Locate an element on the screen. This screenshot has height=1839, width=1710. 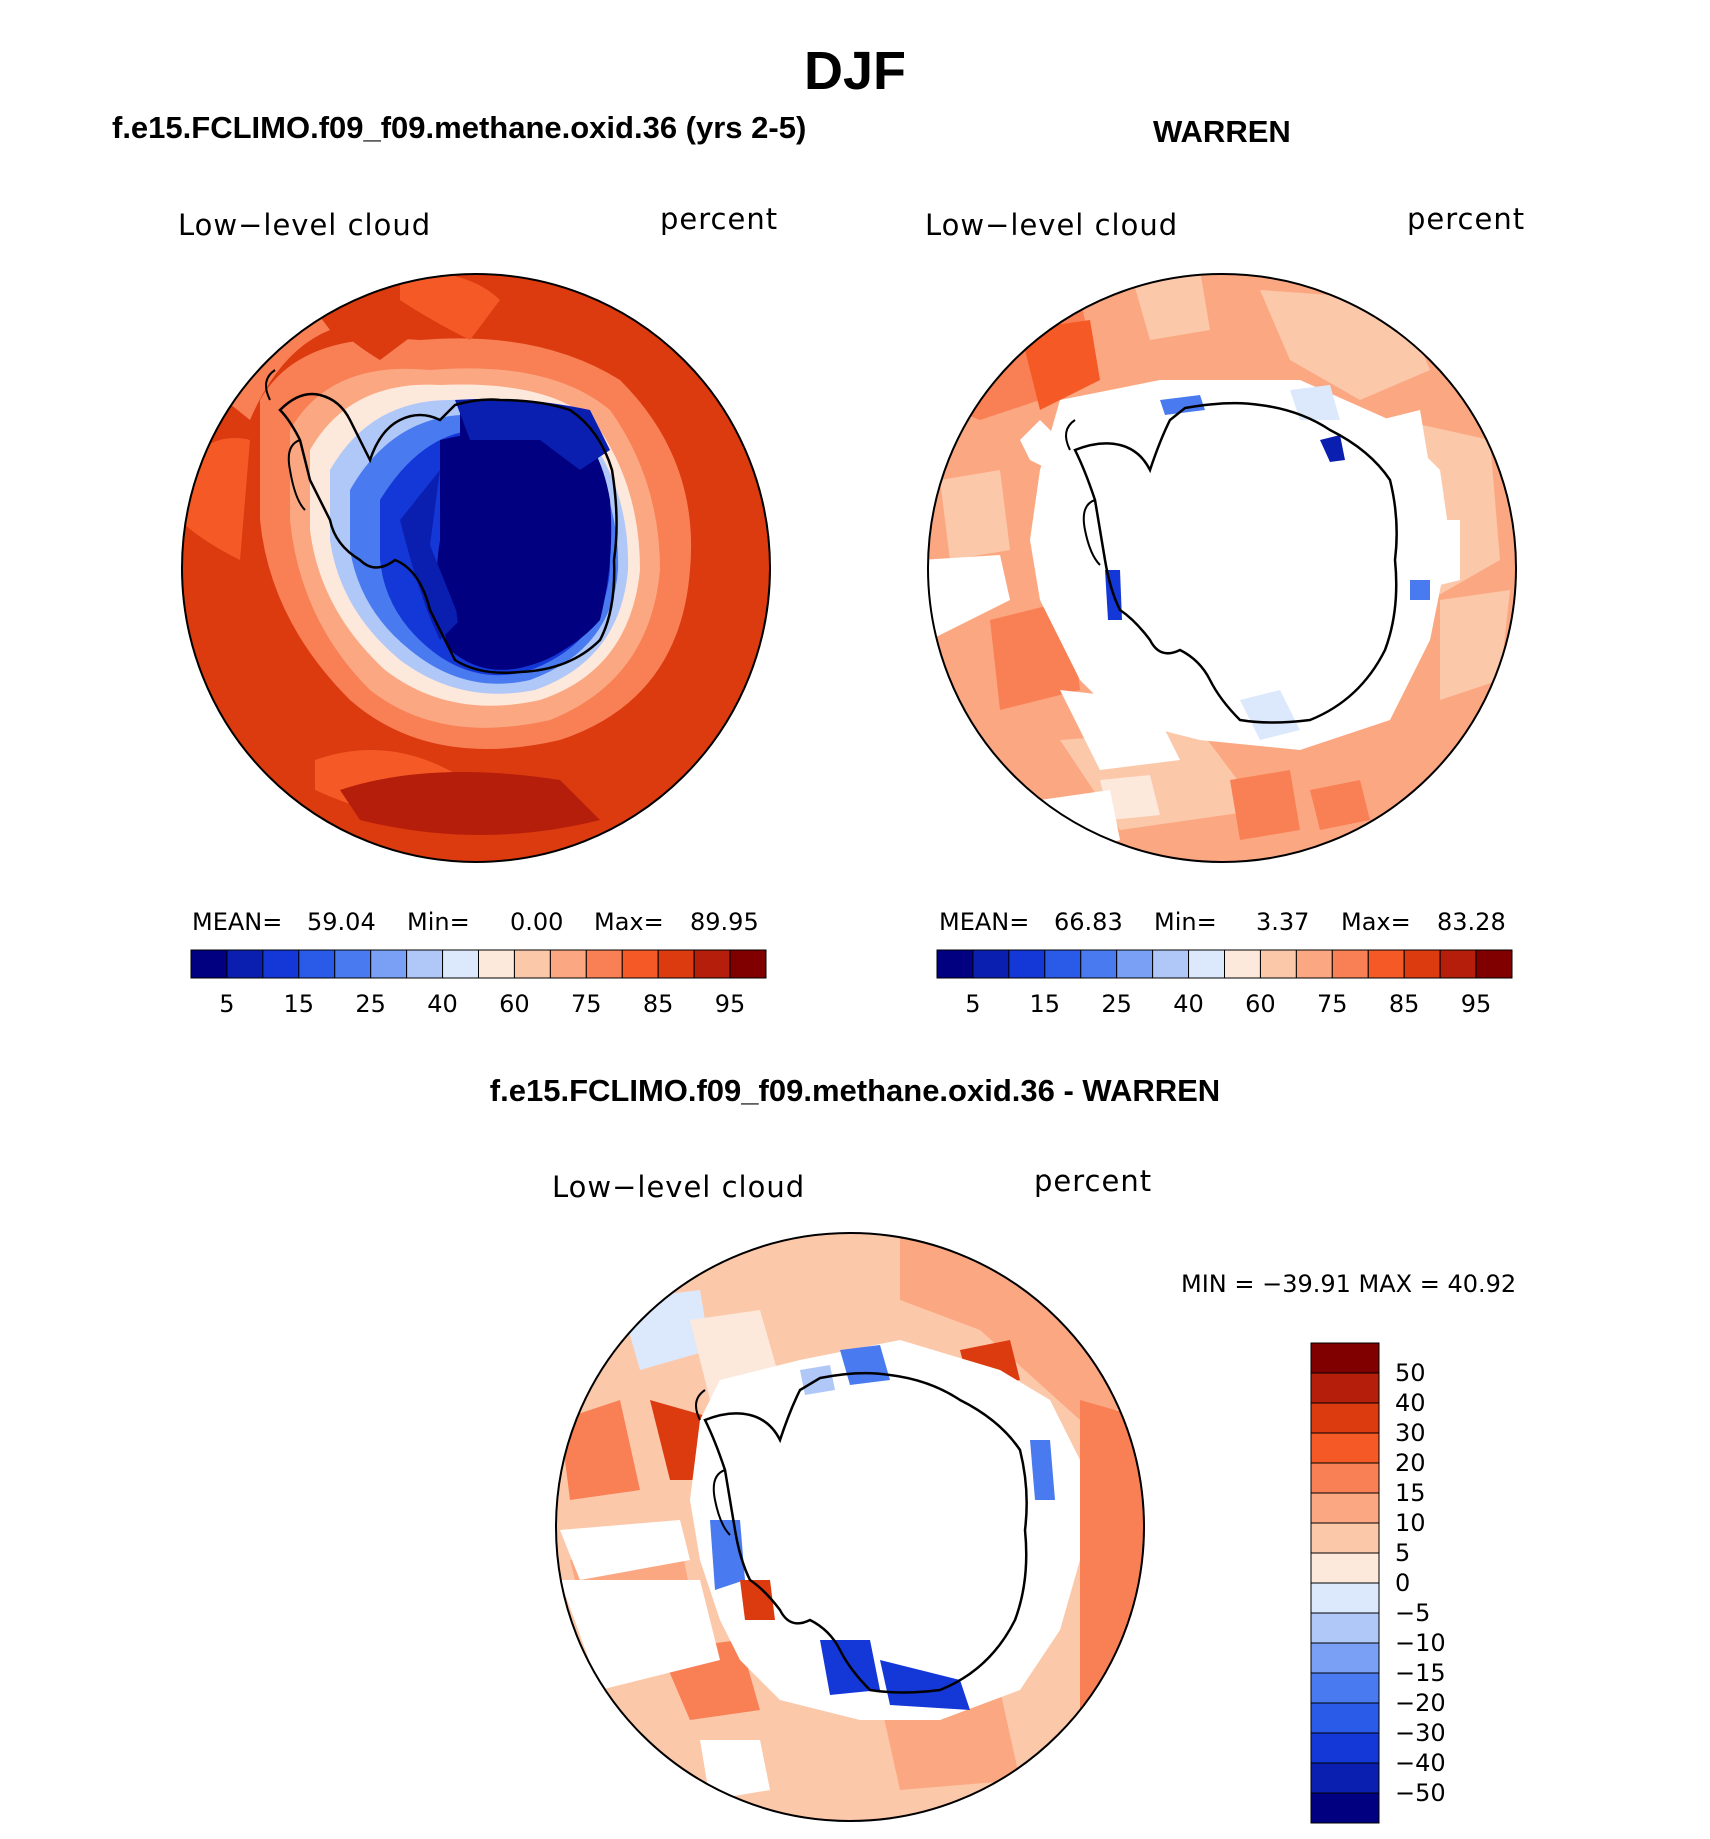
left-field-label: Low−level cloud is located at coordinates (305, 225).